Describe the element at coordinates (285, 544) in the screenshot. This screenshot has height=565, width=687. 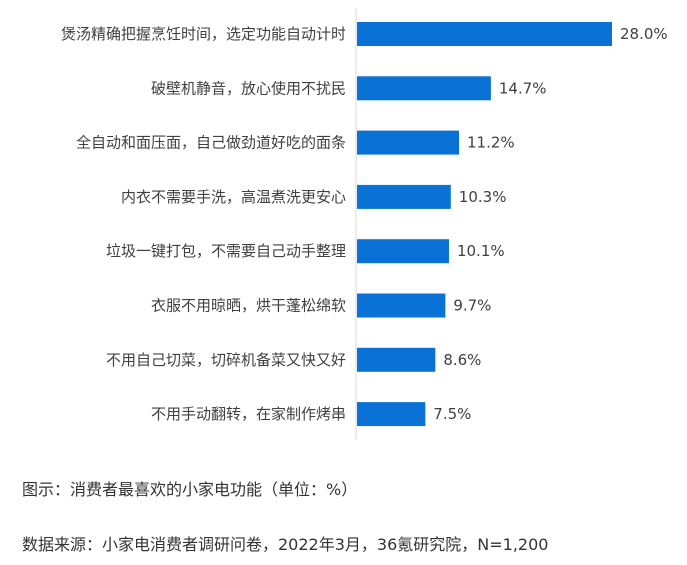
I see `data-source-note: 数据来源：小家电消费者调研问卷，2022年3月，36氪研究院，N=1,200` at that location.